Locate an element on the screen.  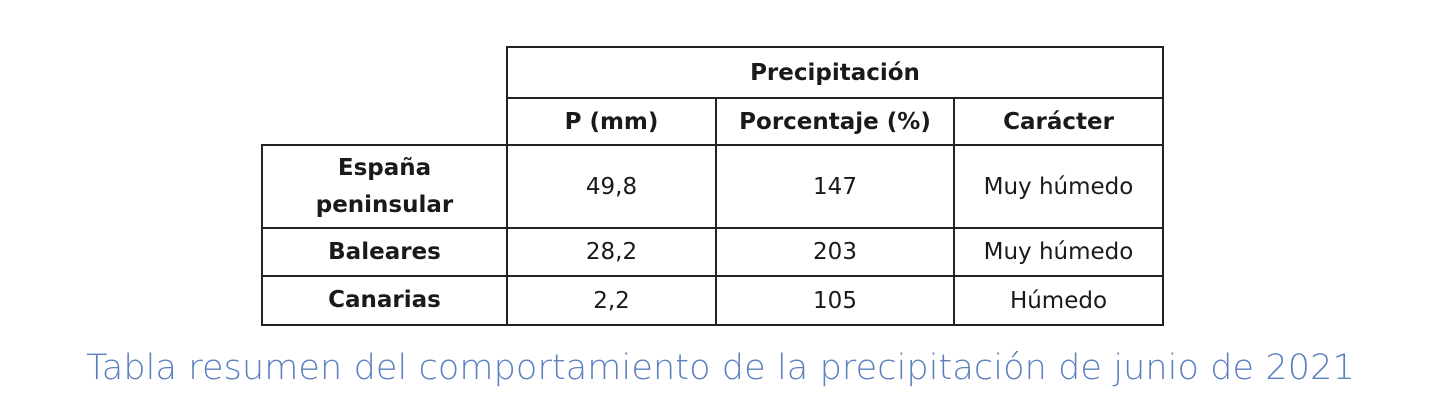
cell-porcentaje: 147 is located at coordinates (835, 186).